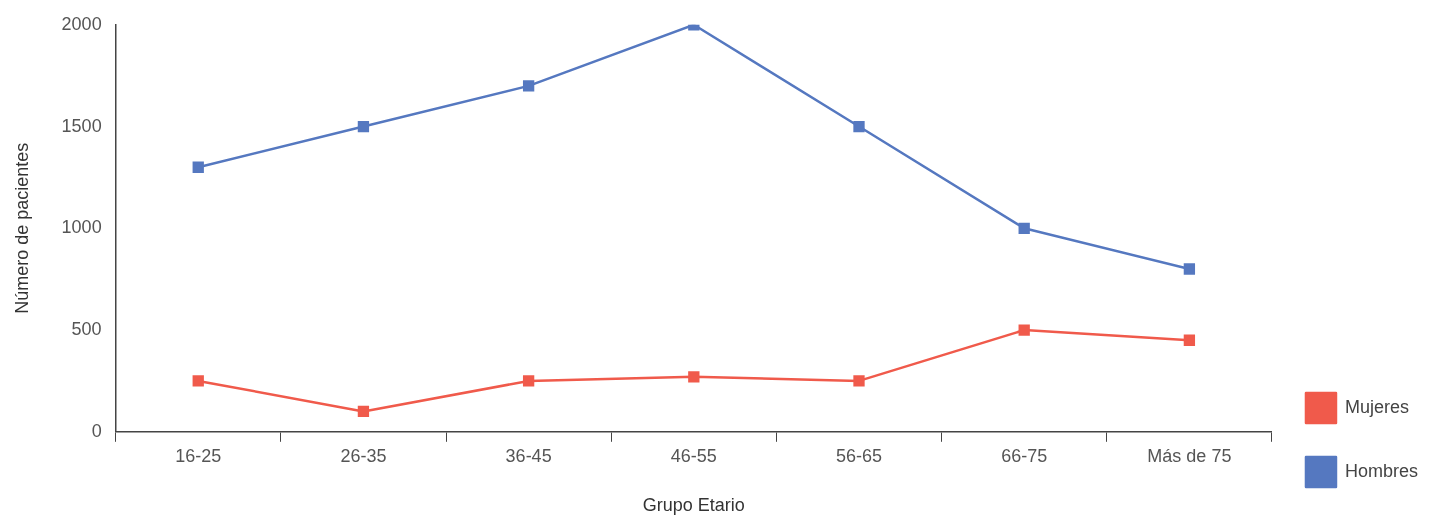 The image size is (1434, 525). Describe the element at coordinates (859, 455) in the screenshot. I see `x-tick-label: 56-65` at that location.